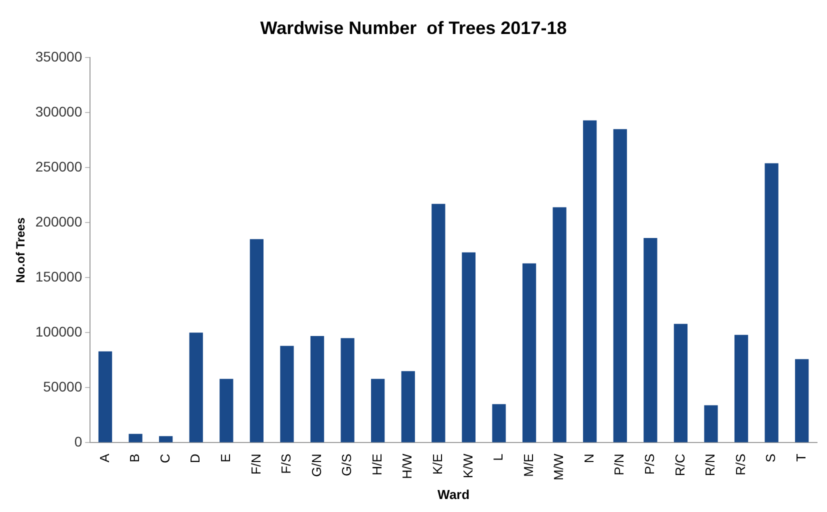  What do you see at coordinates (740, 464) in the screenshot?
I see `x-tick-label: R/S` at bounding box center [740, 464].